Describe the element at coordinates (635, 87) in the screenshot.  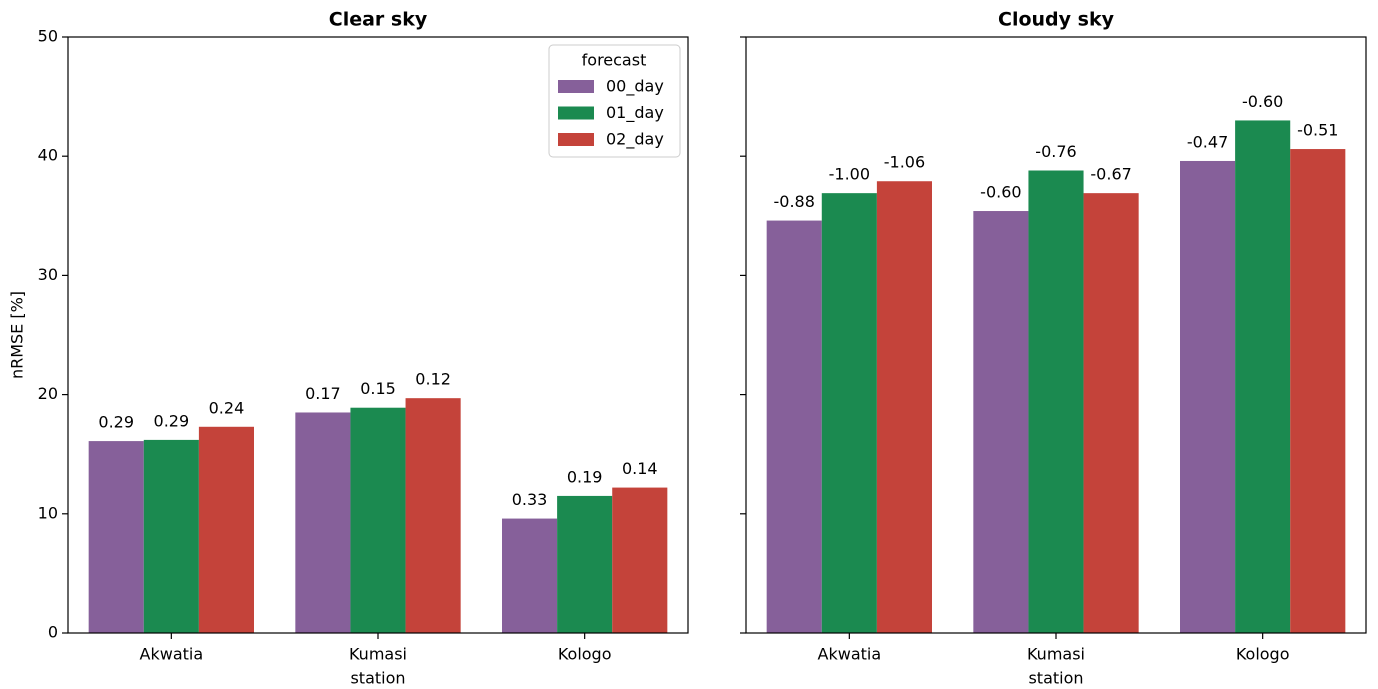
I see `legend-label: 00_day` at that location.